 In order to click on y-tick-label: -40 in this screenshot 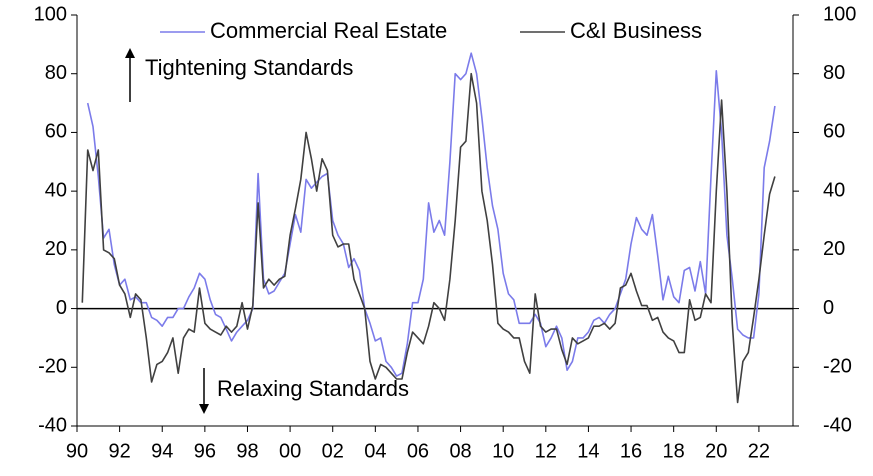, I will do `click(52, 425)`.